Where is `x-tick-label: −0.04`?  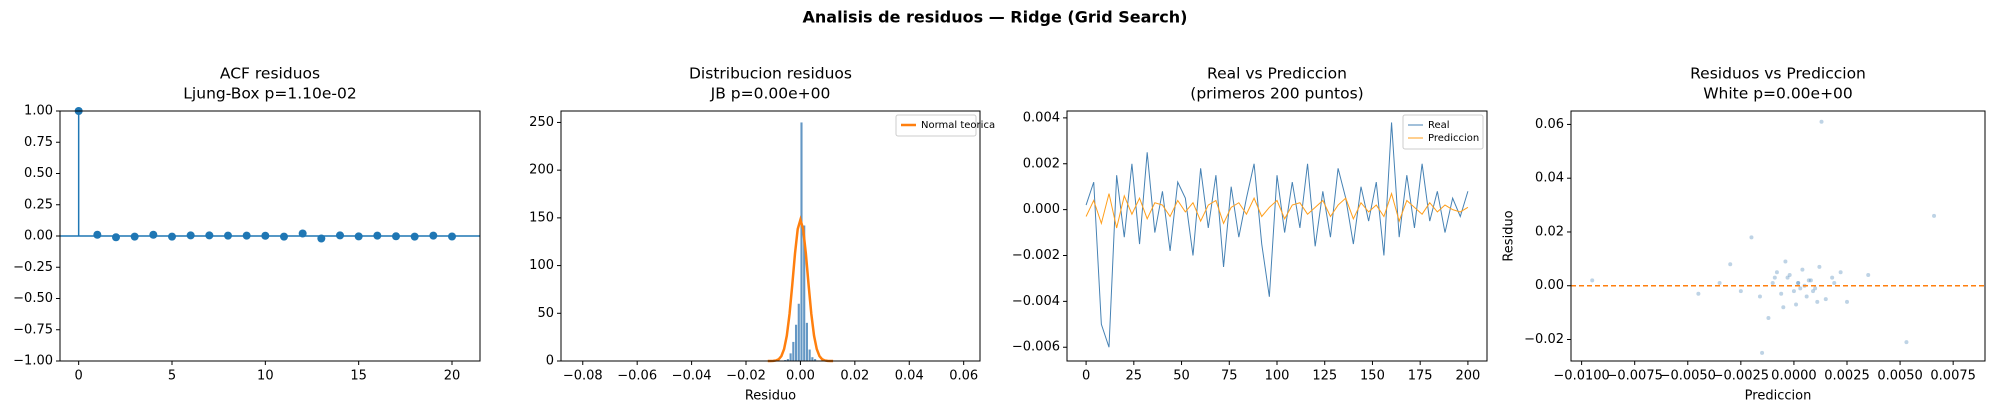 x-tick-label: −0.04 is located at coordinates (692, 376).